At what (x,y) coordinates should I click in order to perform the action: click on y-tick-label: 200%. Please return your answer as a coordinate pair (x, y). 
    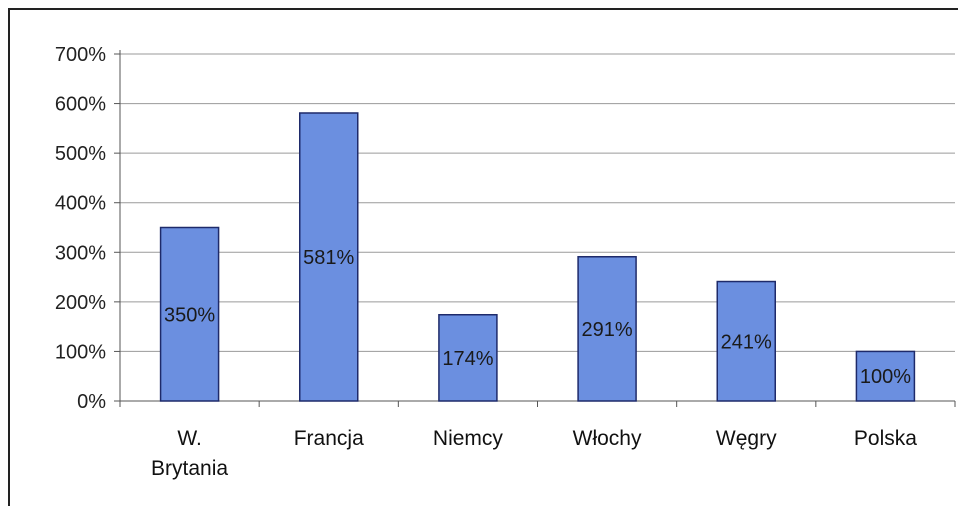
    Looking at the image, I should click on (80, 303).